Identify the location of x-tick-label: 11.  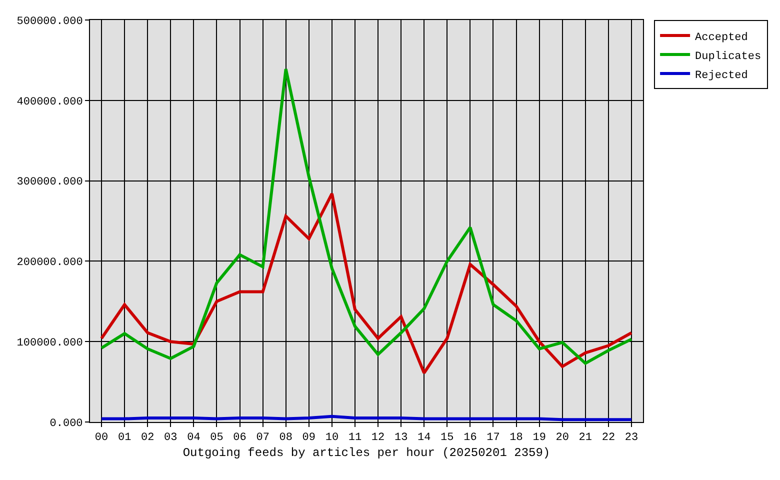
(355, 438).